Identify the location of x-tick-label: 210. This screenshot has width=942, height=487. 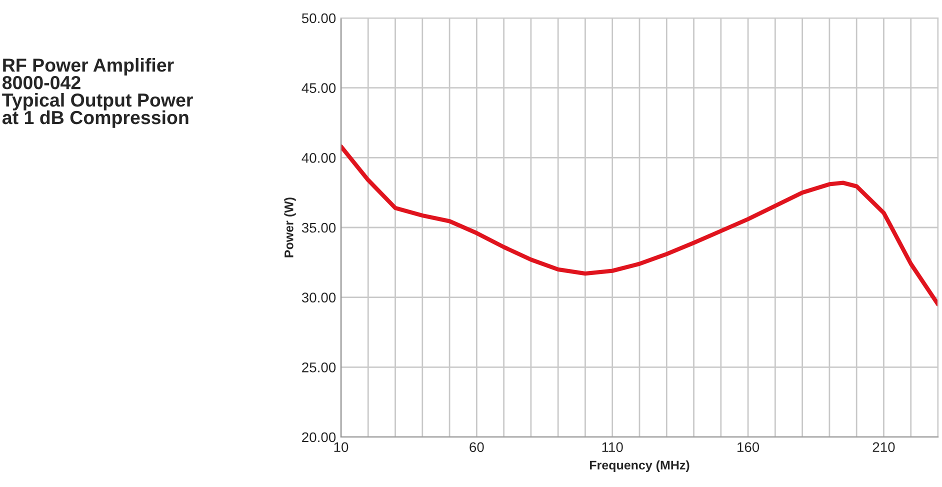
(883, 447).